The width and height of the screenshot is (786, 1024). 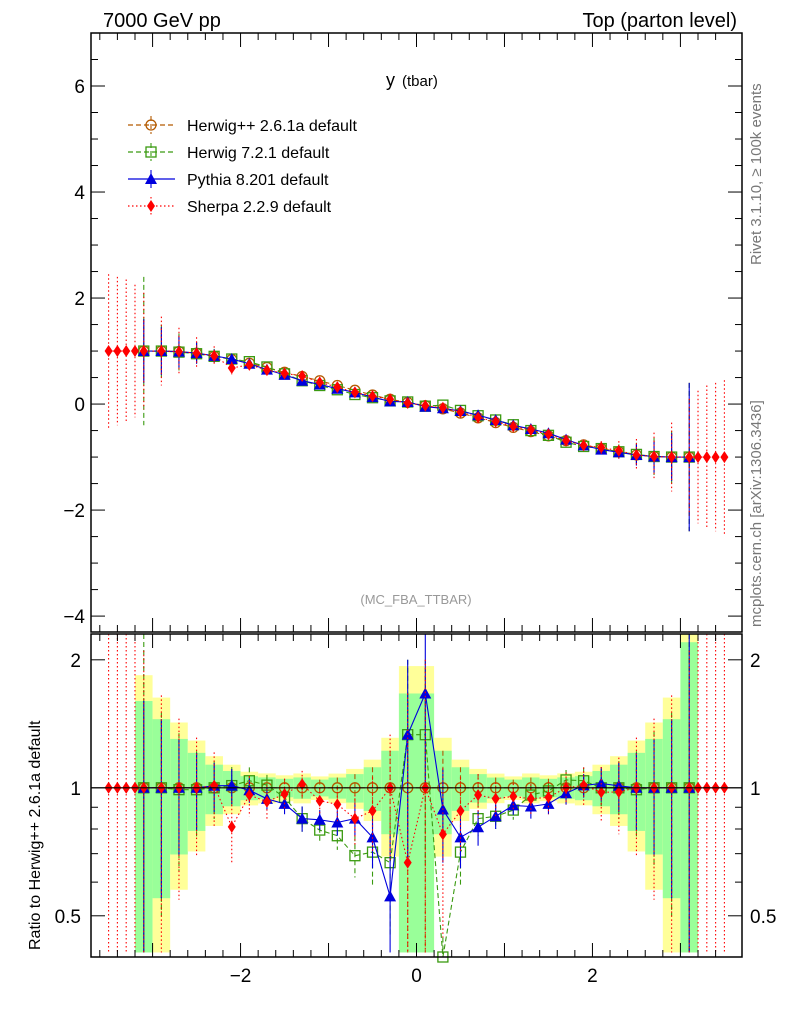 I want to click on y-tick-label: −4, so click(x=74, y=617).